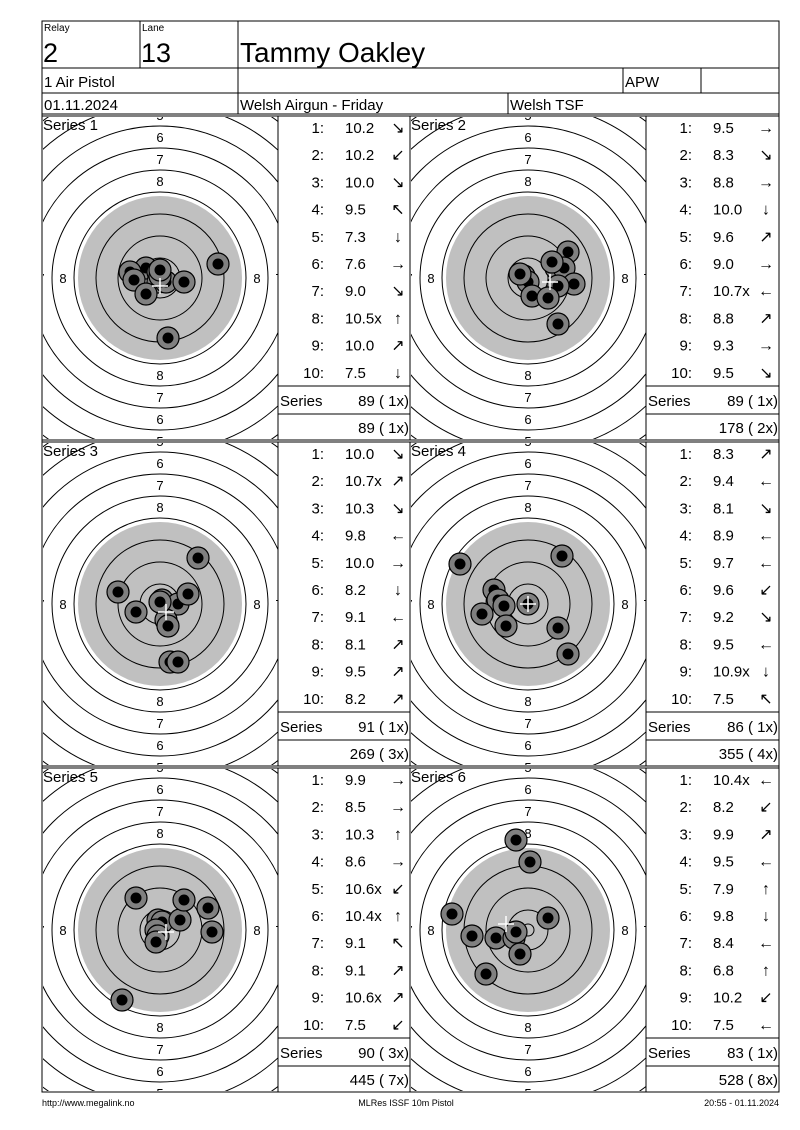 The image size is (800, 1130). What do you see at coordinates (438, 451) in the screenshot?
I see `series-label: Series 4` at bounding box center [438, 451].